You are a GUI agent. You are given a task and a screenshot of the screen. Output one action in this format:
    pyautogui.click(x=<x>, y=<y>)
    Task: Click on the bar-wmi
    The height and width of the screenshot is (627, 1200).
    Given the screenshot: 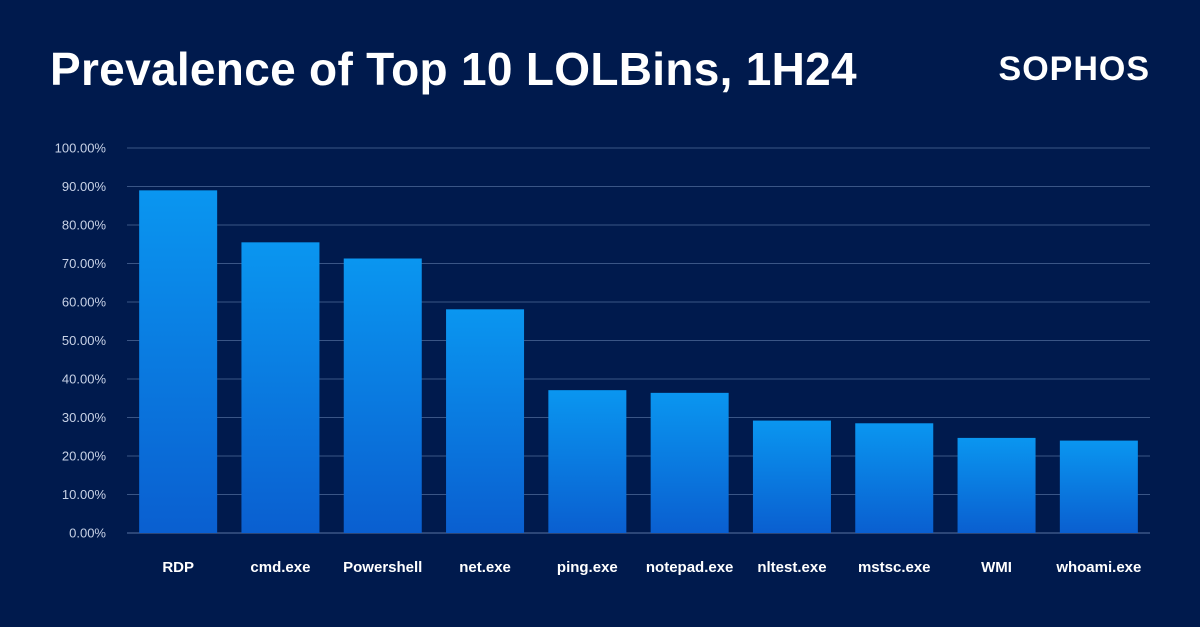 What is the action you would take?
    pyautogui.click(x=996, y=485)
    